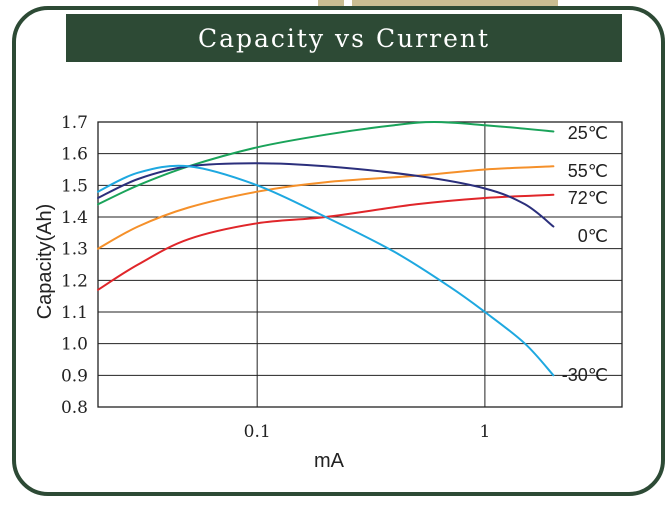 The height and width of the screenshot is (506, 669). I want to click on y-tick-label: 1.0, so click(74, 345).